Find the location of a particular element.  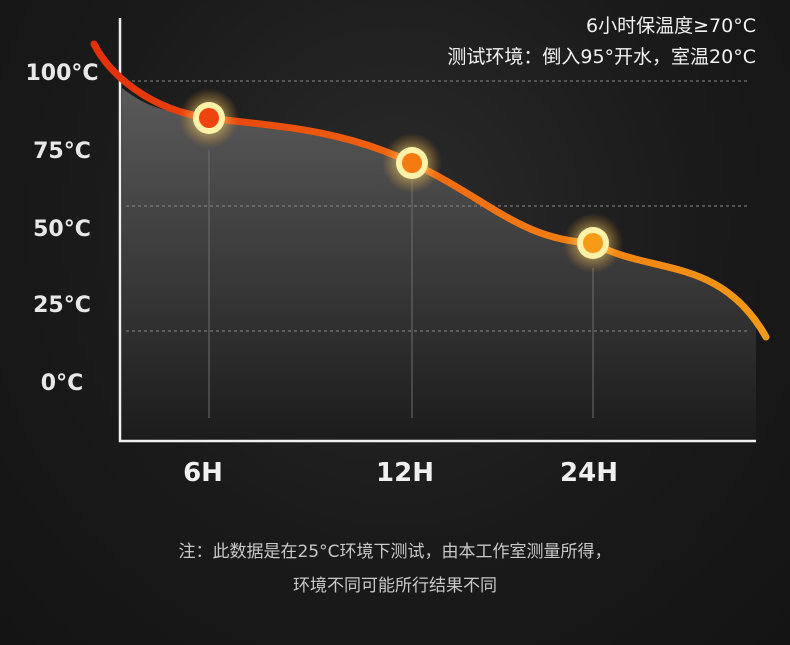

y-tick-label: 0°C is located at coordinates (62, 383).